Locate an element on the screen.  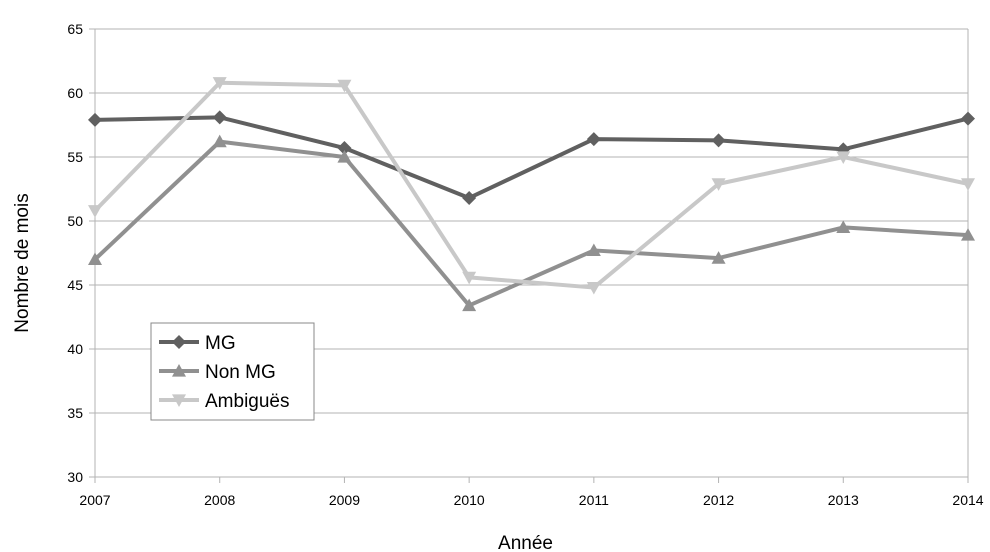
x-tick-label: 2008 is located at coordinates (219, 500).